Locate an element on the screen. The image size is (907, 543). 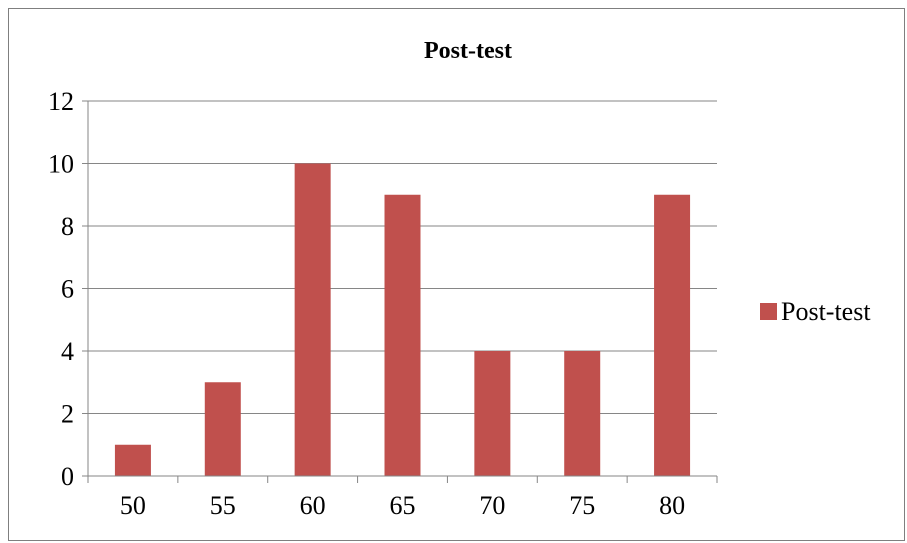
legend-label: Post-test is located at coordinates (826, 311).